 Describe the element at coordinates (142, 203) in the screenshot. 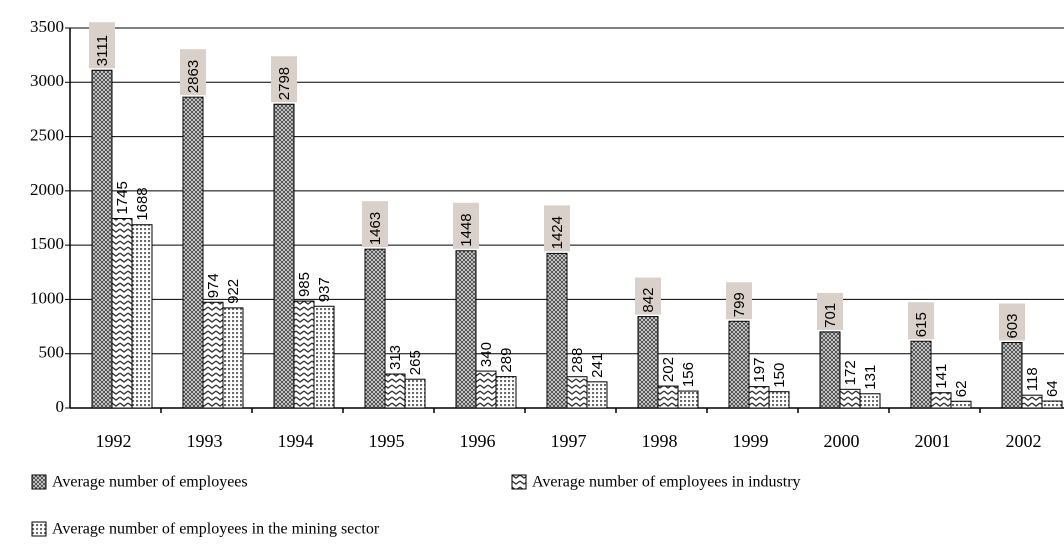

I see `data-label: 1688` at that location.